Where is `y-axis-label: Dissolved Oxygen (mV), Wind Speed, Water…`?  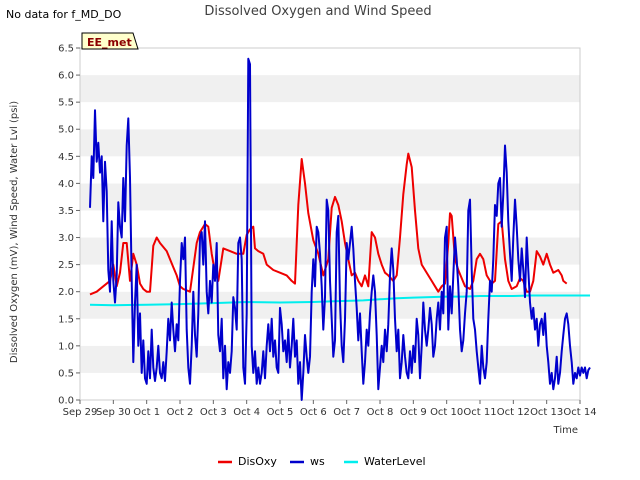
y-axis-label: Dissolved Oxygen (mV), Wind Speed, Water… is located at coordinates (14, 232).